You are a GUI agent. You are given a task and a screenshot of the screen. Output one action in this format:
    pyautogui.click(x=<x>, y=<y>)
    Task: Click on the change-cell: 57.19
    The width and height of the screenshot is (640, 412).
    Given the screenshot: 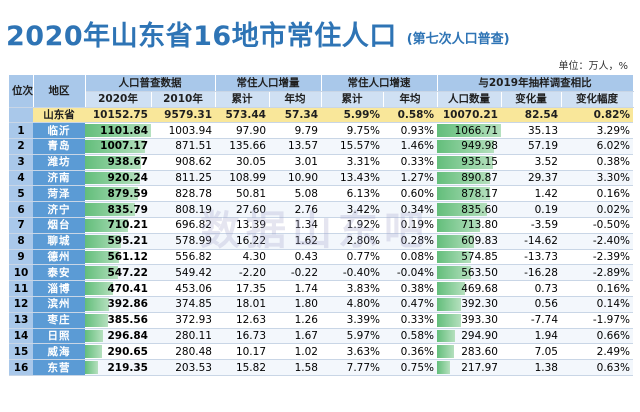 What is the action you would take?
    pyautogui.click(x=531, y=146)
    